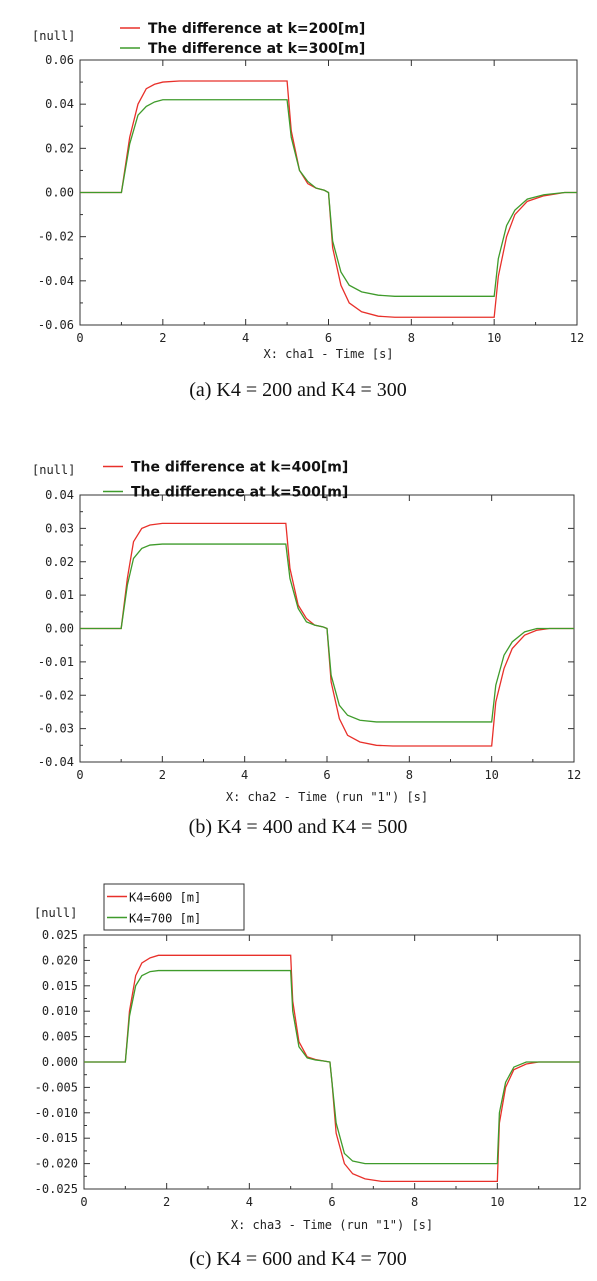 The image size is (597, 1281). I want to click on y-tick-label: -0.06, so click(56, 325).